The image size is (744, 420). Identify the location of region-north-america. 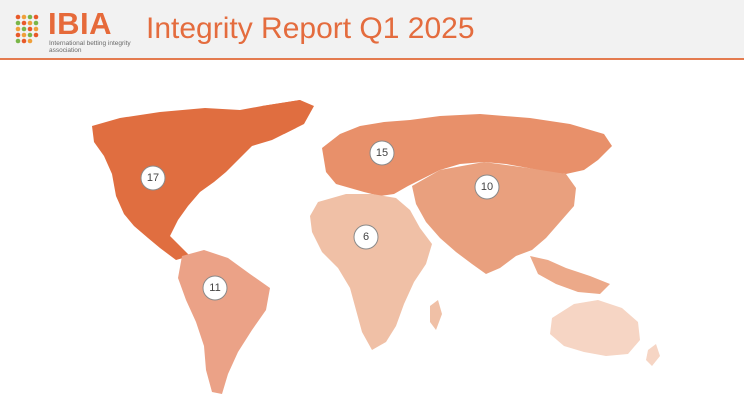
(202, 180).